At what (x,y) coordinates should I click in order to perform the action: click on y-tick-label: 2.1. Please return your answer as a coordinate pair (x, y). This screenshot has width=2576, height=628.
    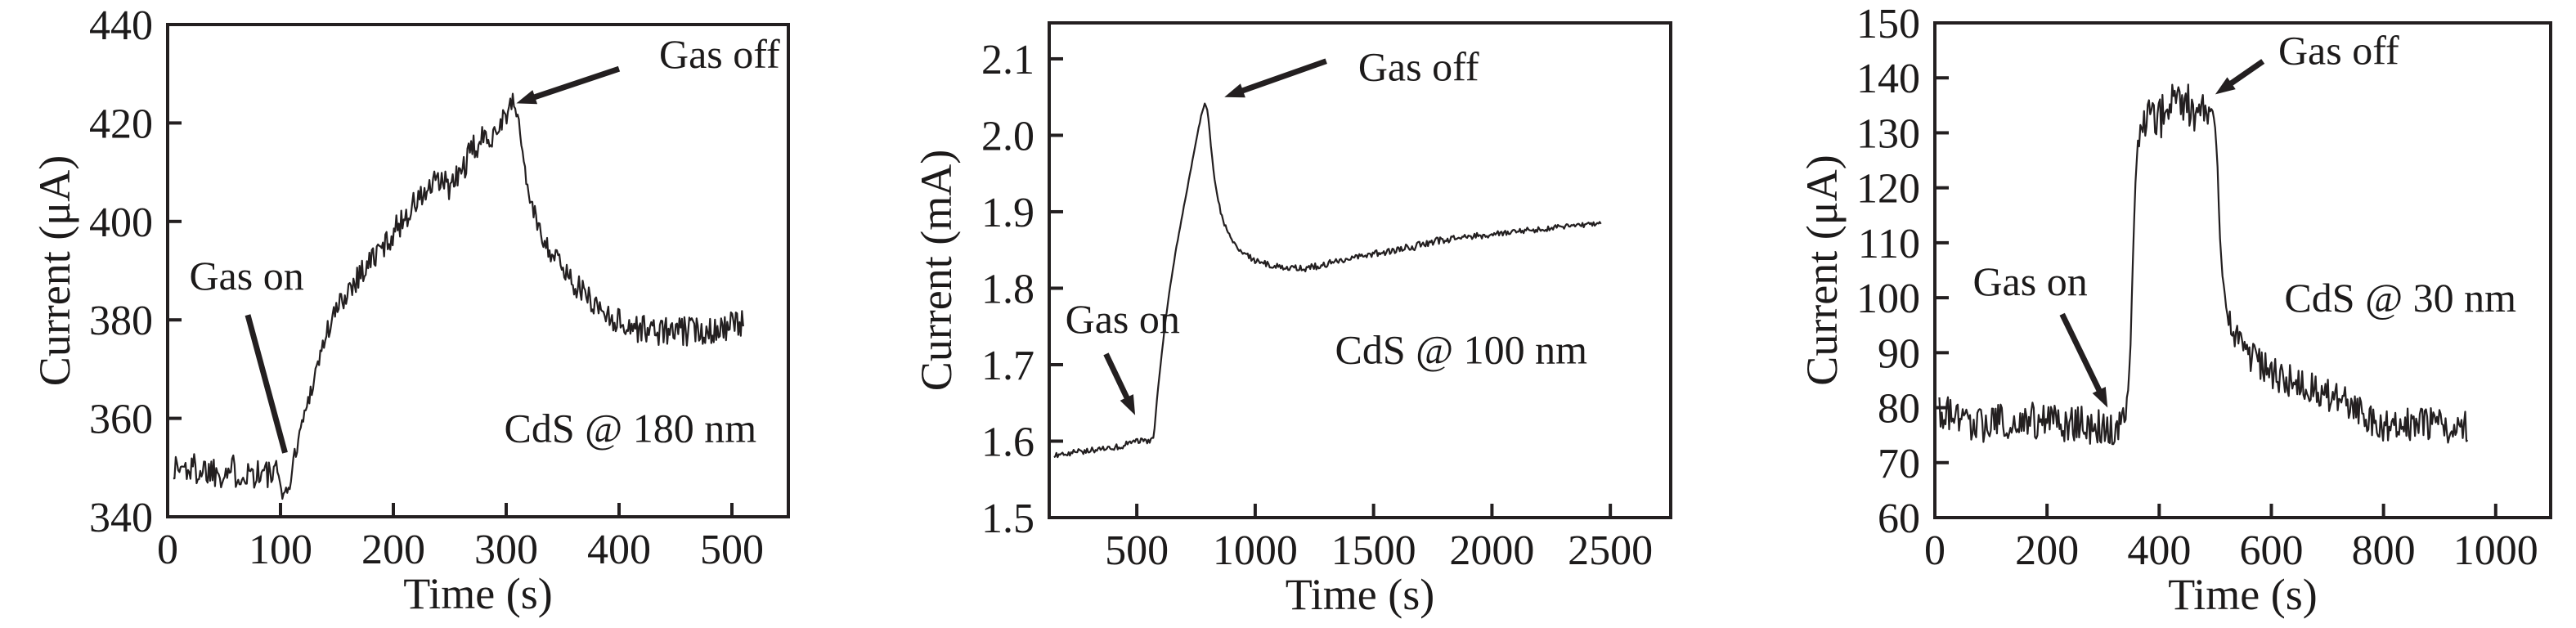
    Looking at the image, I should click on (1008, 60).